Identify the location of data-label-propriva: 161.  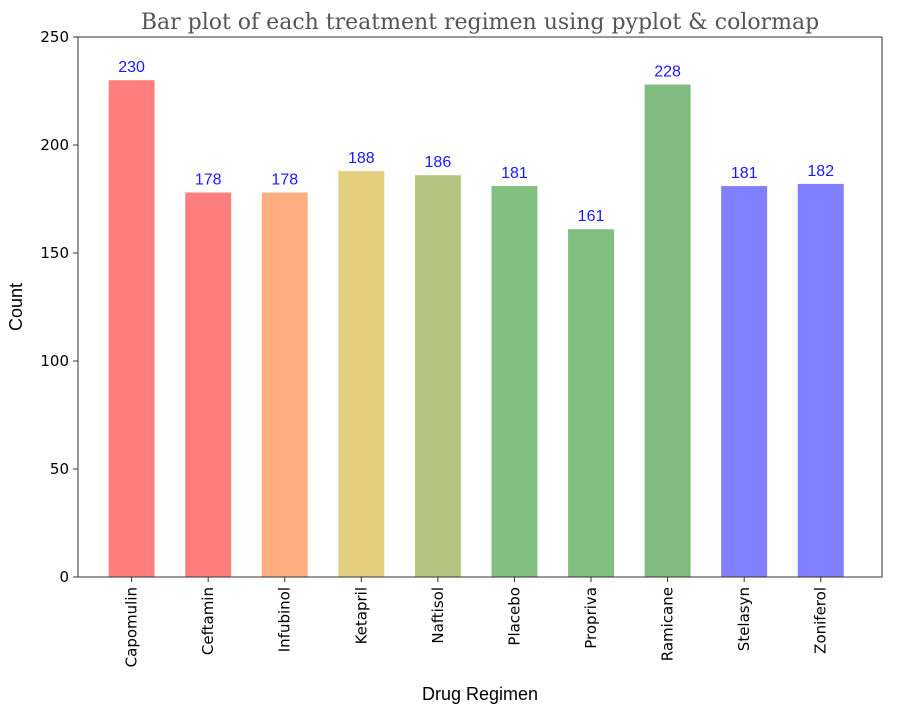
(591, 216).